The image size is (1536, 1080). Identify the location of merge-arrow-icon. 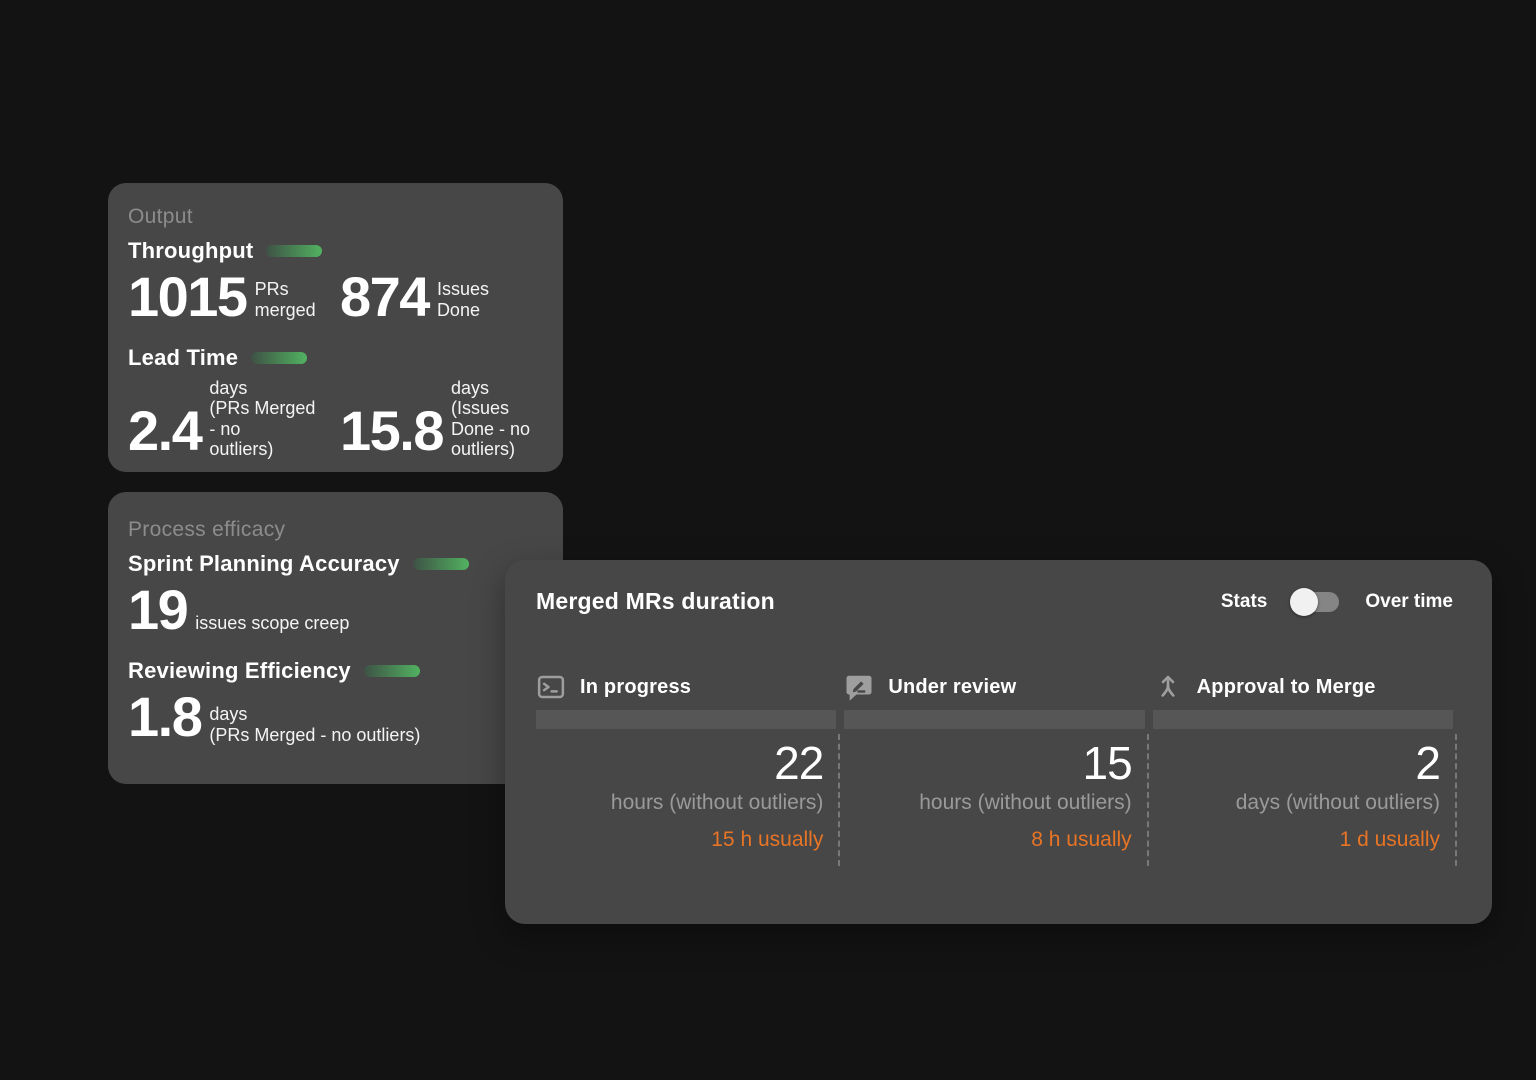
(1168, 686).